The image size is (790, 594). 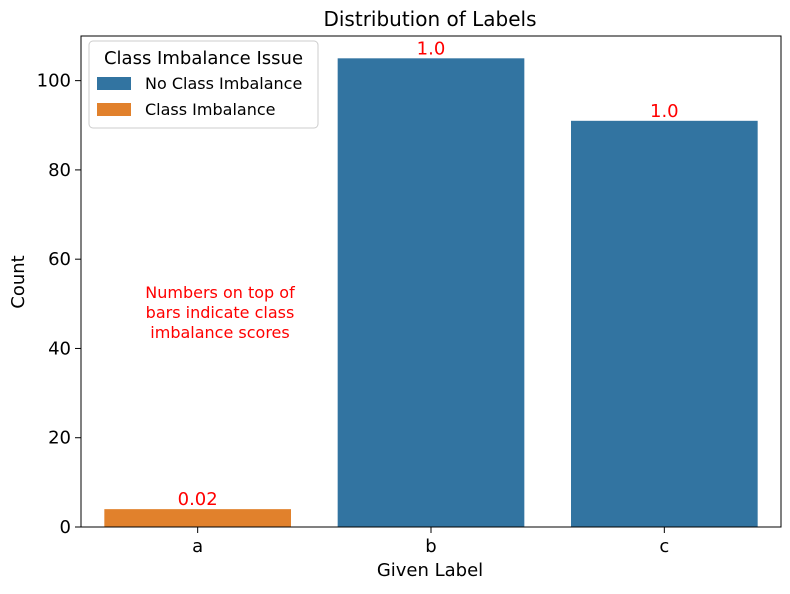 I want to click on bar-value-label-b: 1.0, so click(x=431, y=48).